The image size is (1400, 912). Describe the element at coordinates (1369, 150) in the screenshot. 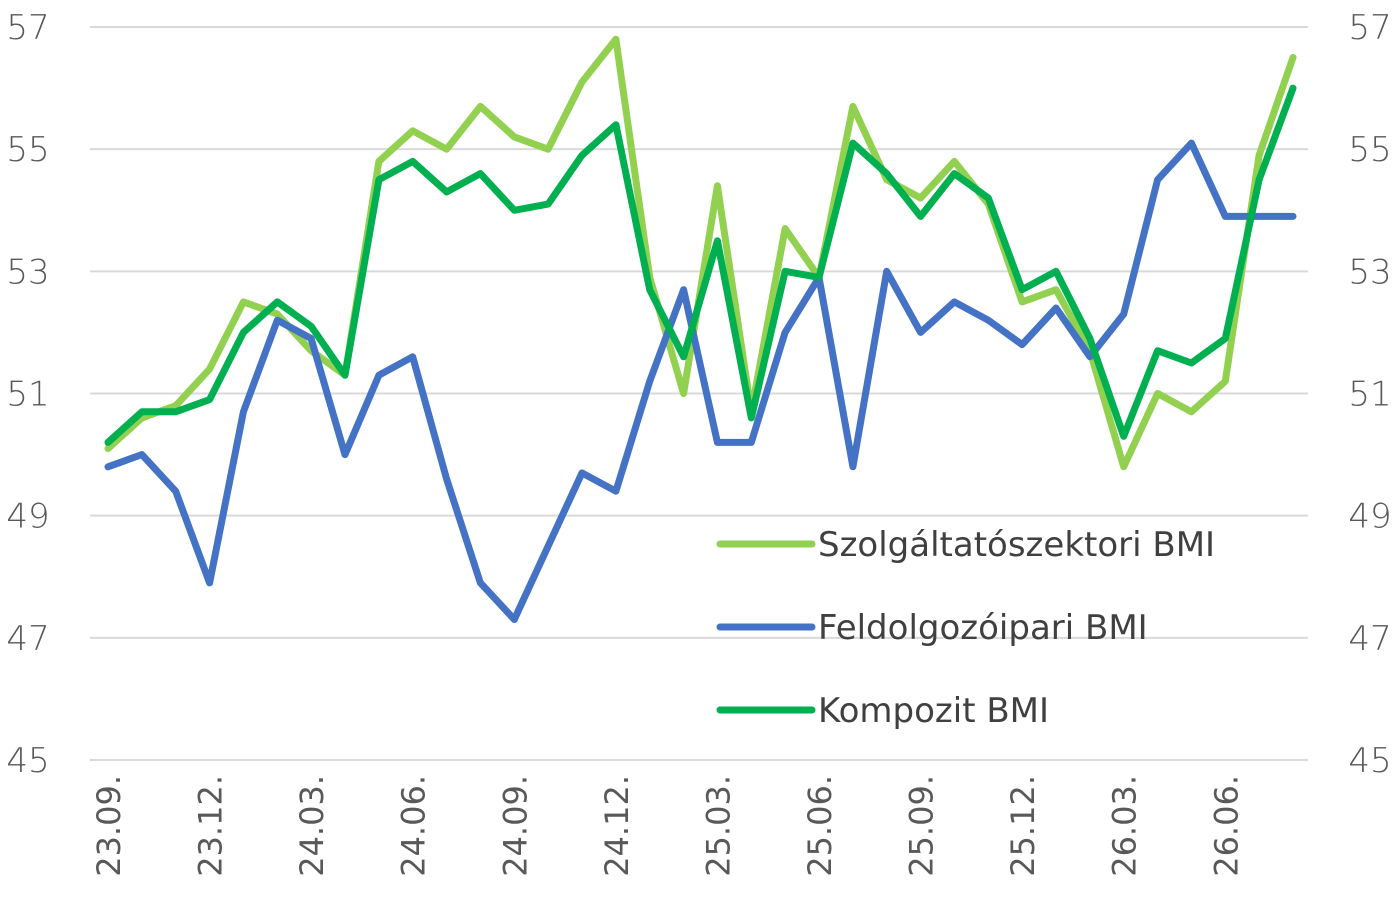

I see `y-tick-label-right: 55` at that location.